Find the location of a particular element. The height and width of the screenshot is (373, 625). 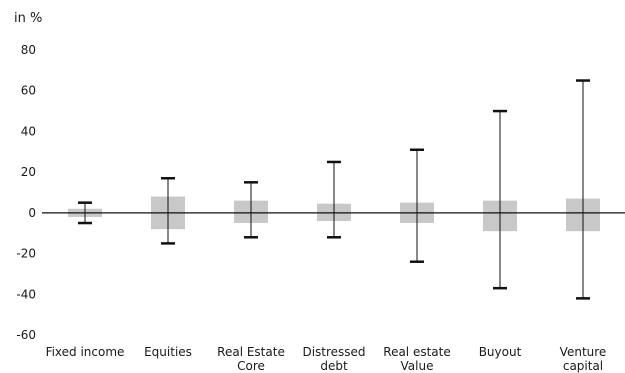

category-label: Real Estate Core is located at coordinates (251, 359).